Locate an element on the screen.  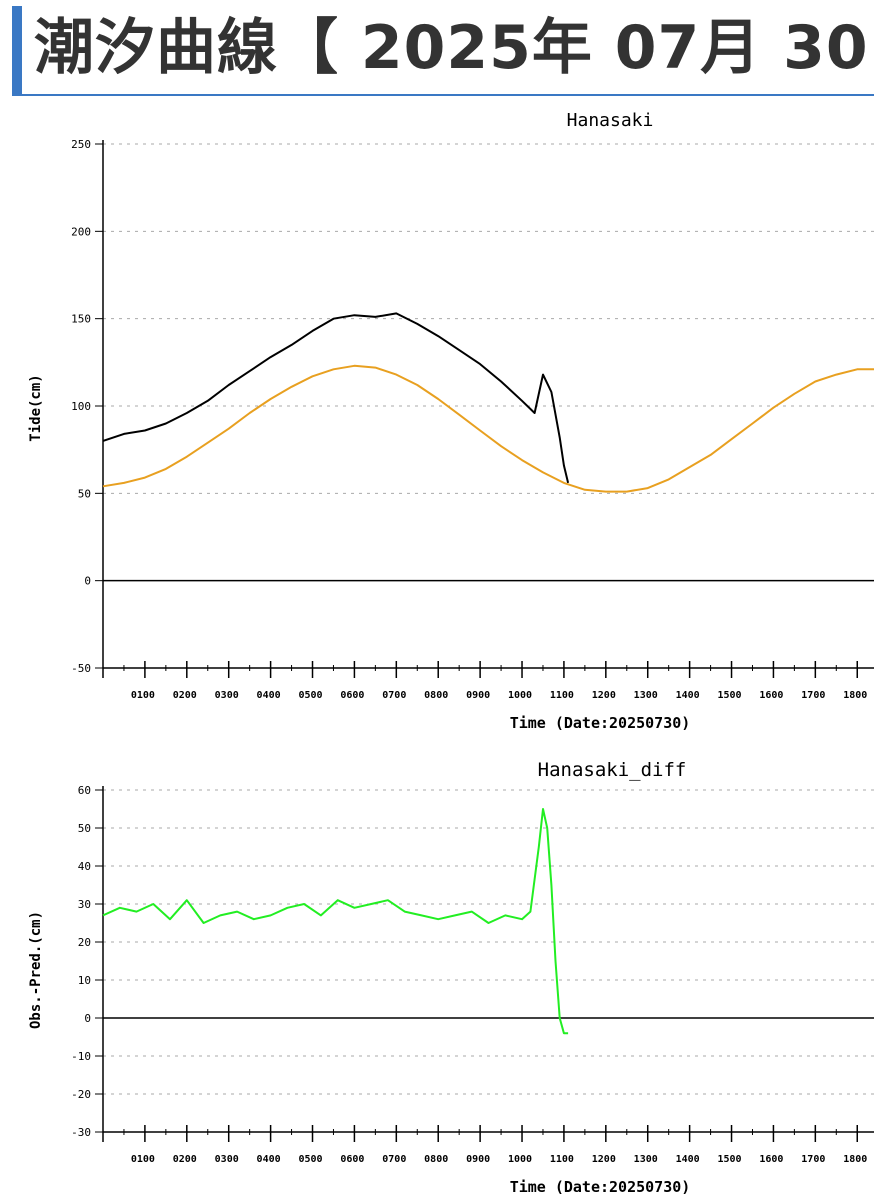
y-tick-label: 20 is located at coordinates (84, 942).